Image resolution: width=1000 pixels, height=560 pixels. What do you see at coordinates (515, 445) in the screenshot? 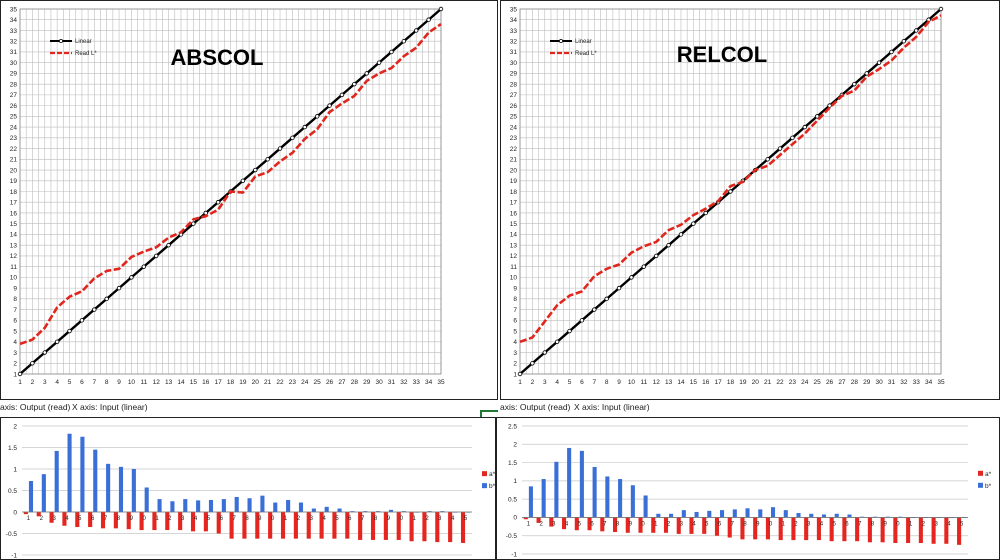
I see `y-tick-label: 2` at bounding box center [515, 445].